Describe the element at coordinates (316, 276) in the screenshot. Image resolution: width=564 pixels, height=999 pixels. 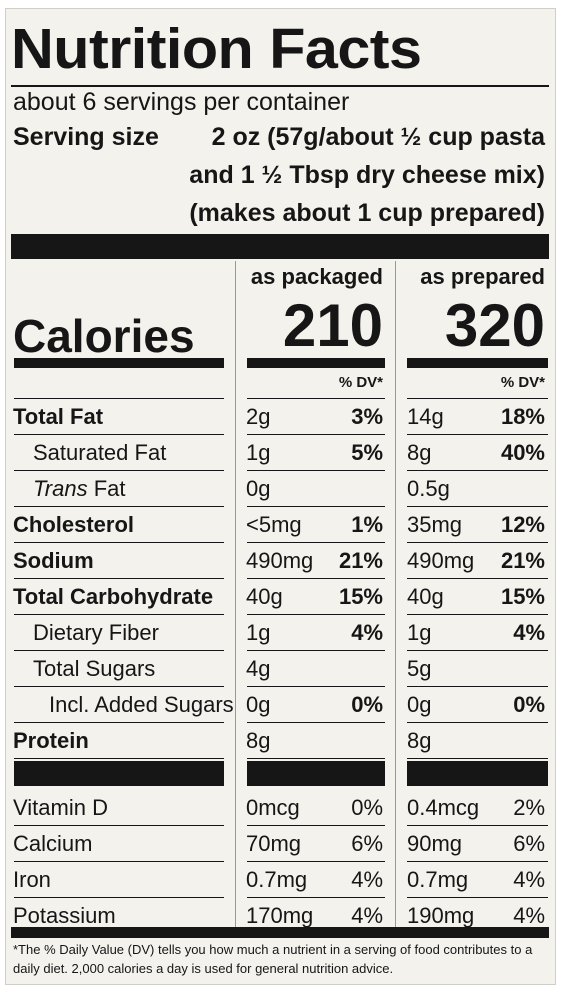
I see `packaged-header: as packaged` at that location.